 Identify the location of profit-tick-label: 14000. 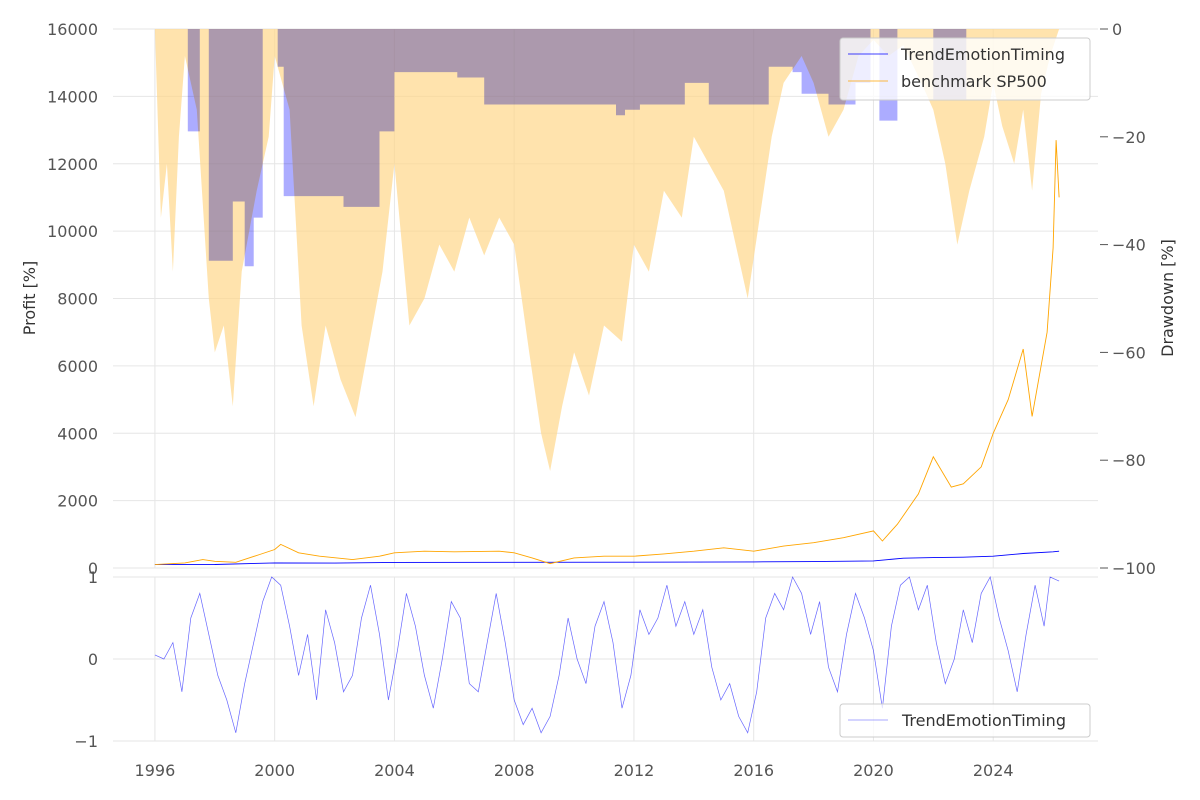
(72, 96).